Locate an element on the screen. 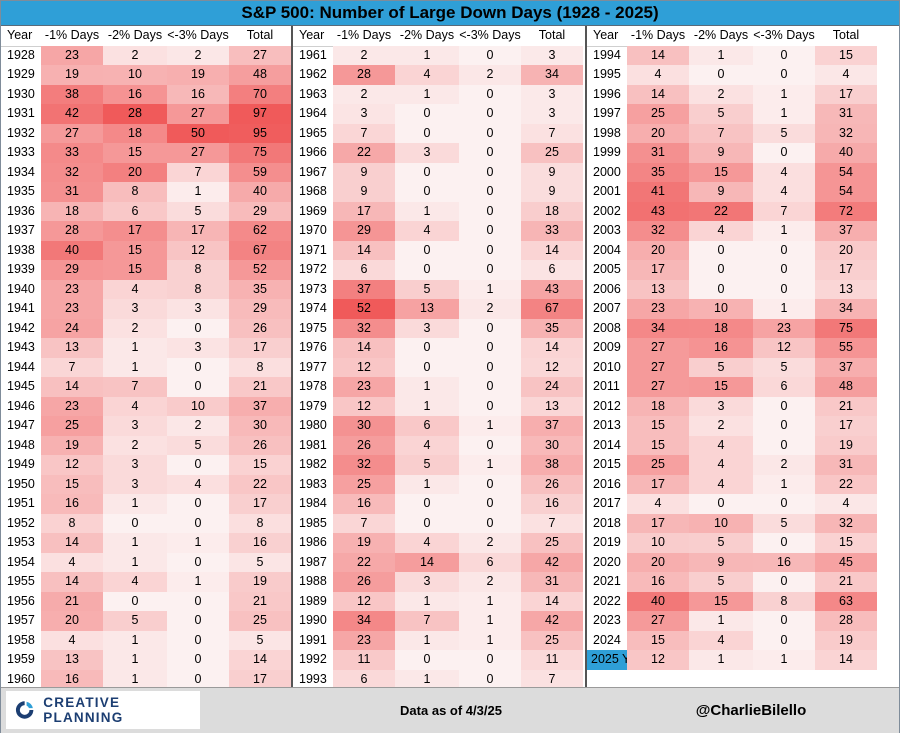 The height and width of the screenshot is (733, 900). year-cell: 2009 is located at coordinates (607, 347).